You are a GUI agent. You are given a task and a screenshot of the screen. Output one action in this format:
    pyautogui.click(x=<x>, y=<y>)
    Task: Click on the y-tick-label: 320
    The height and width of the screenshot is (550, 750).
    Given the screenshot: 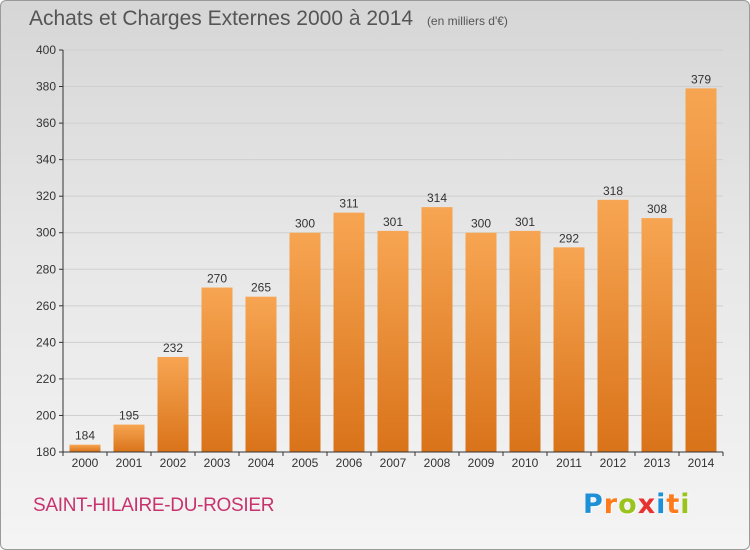 What is the action you would take?
    pyautogui.click(x=46, y=196)
    